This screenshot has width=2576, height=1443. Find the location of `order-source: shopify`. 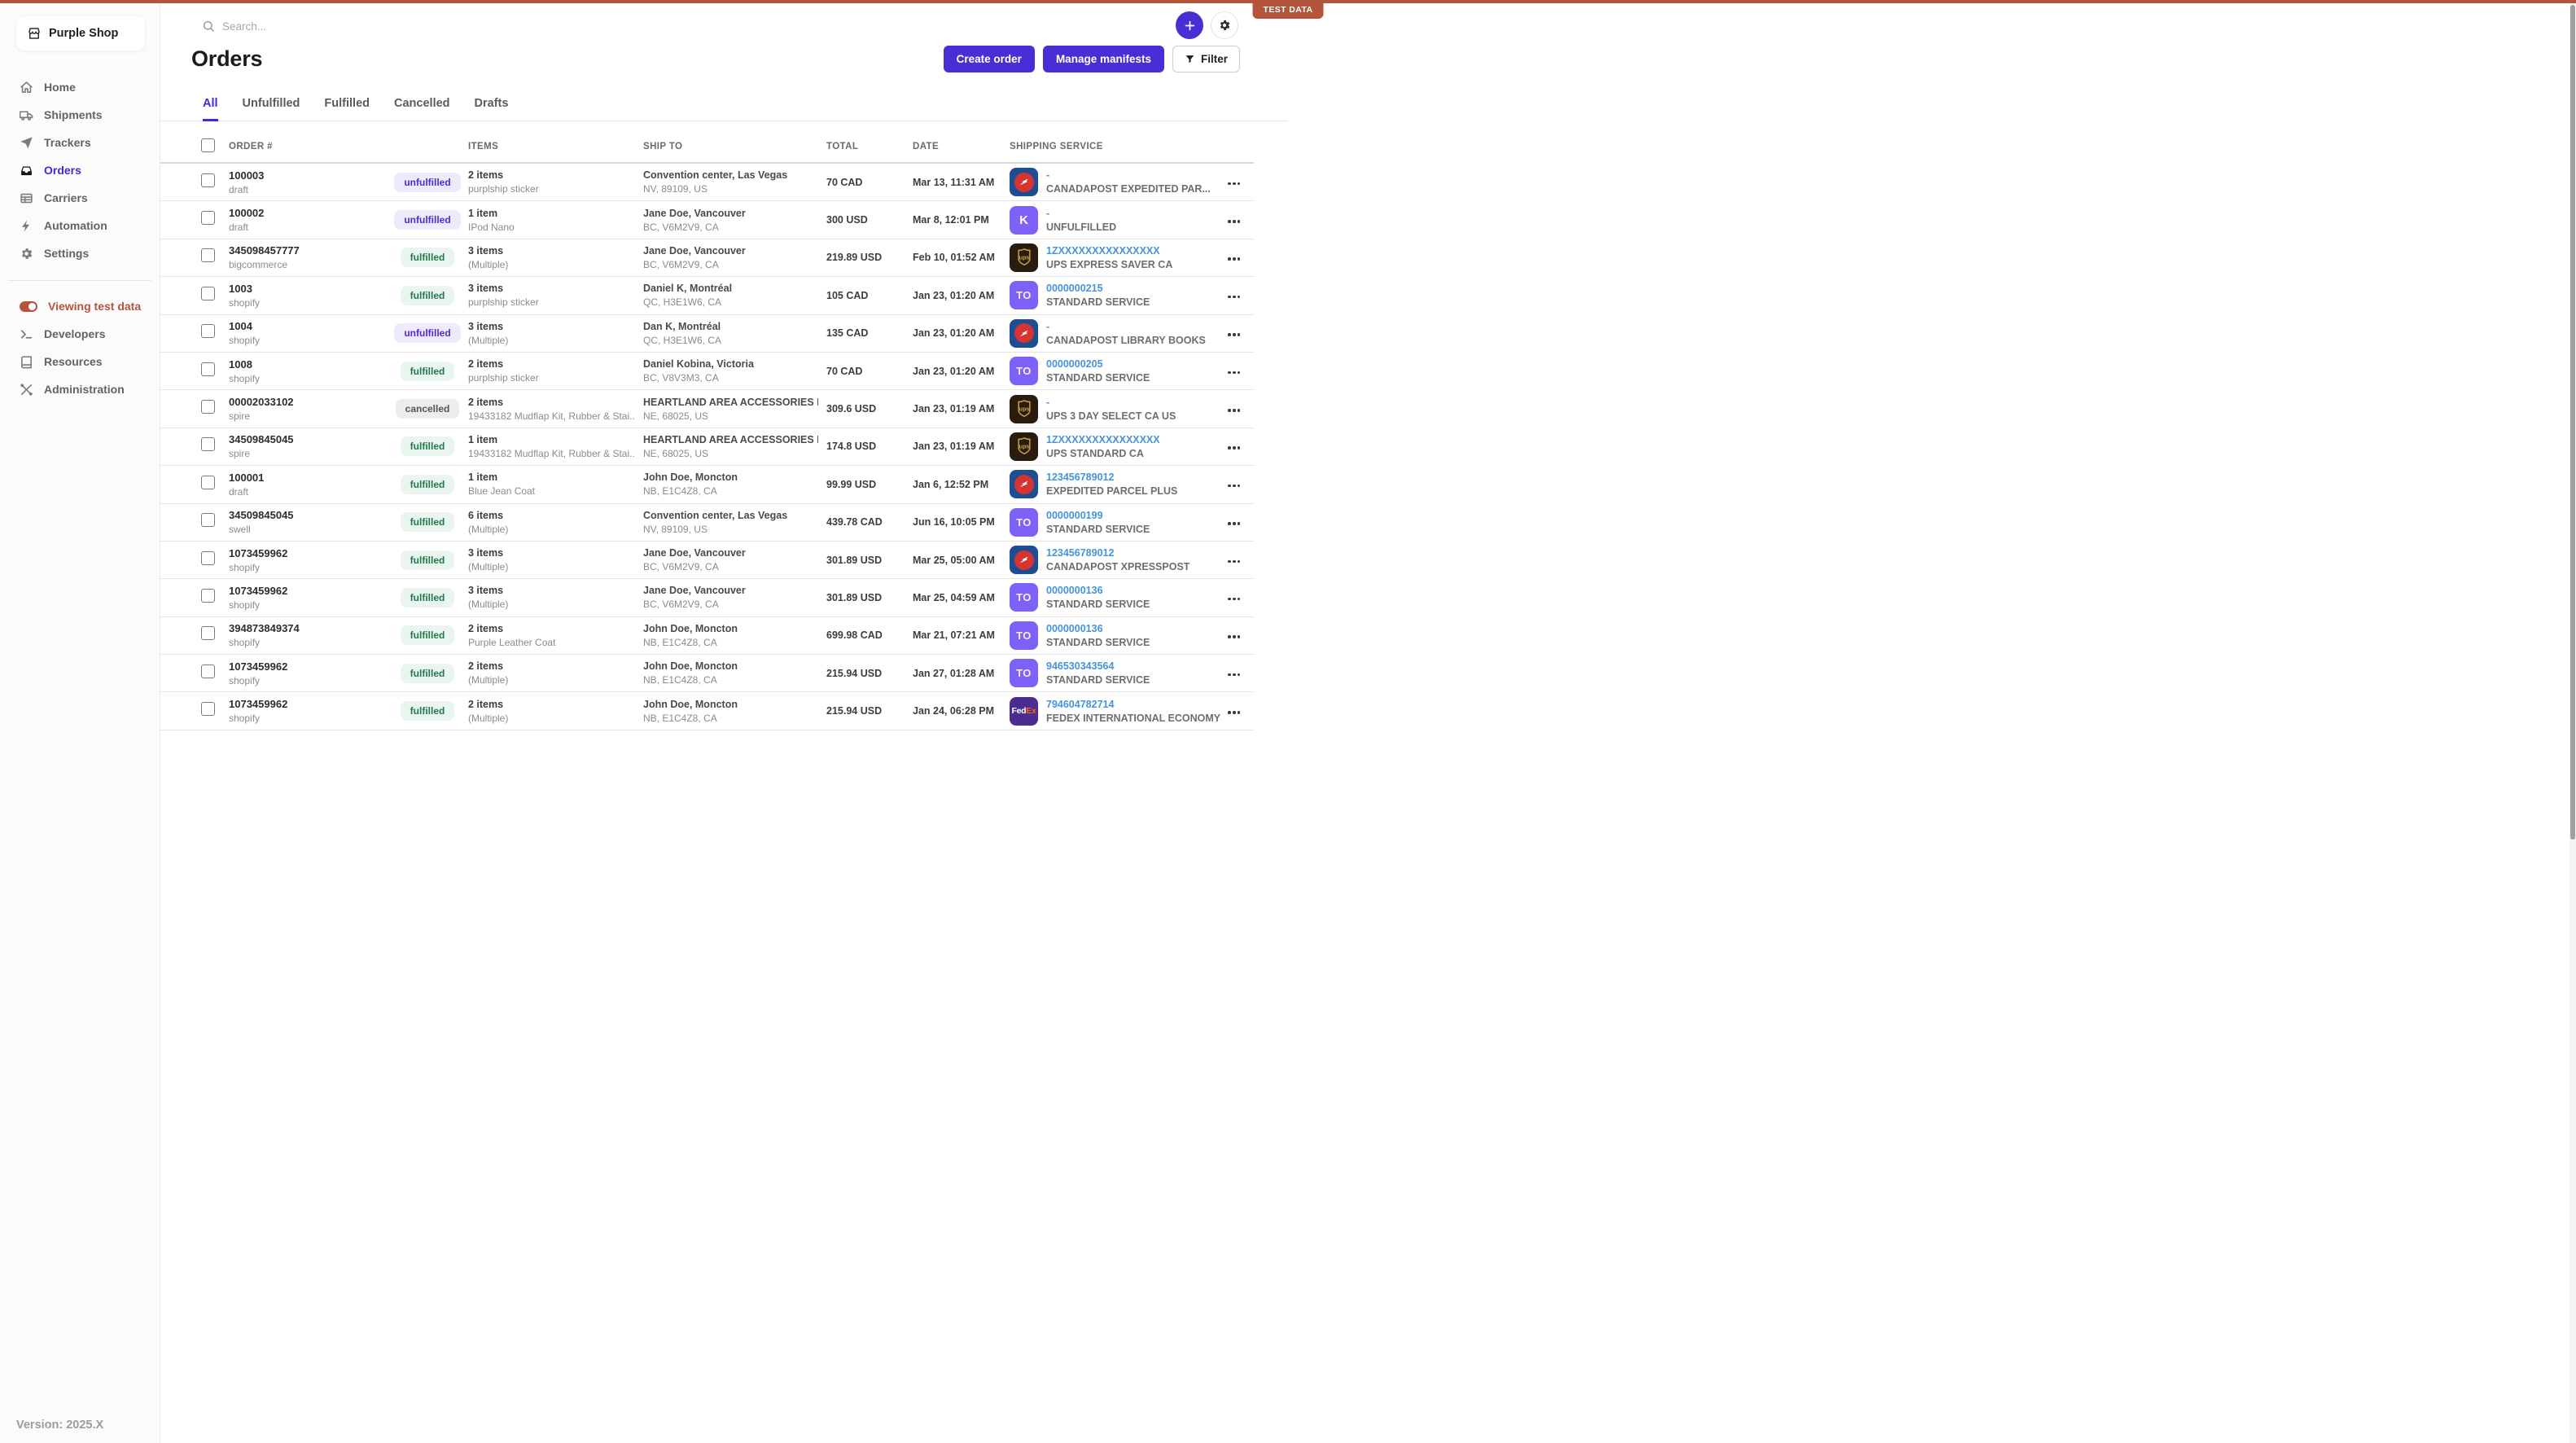

order-source: shopify is located at coordinates (245, 719).